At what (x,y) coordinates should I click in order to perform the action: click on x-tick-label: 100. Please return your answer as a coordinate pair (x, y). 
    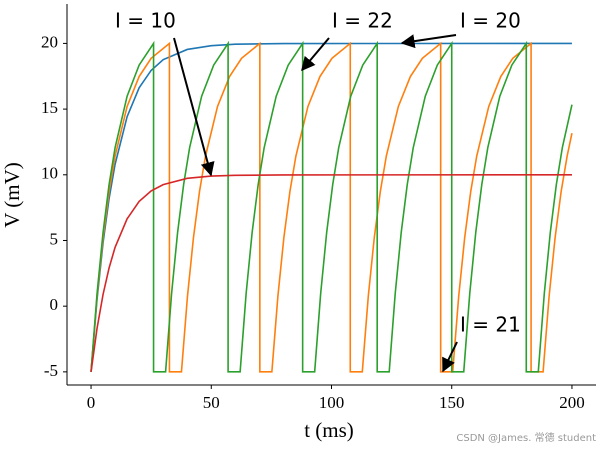
    Looking at the image, I should click on (332, 402).